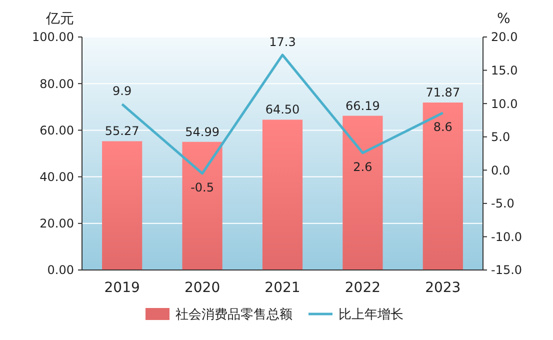  Describe the element at coordinates (504, 70) in the screenshot. I see `y2-tick-label: 15.0` at that location.